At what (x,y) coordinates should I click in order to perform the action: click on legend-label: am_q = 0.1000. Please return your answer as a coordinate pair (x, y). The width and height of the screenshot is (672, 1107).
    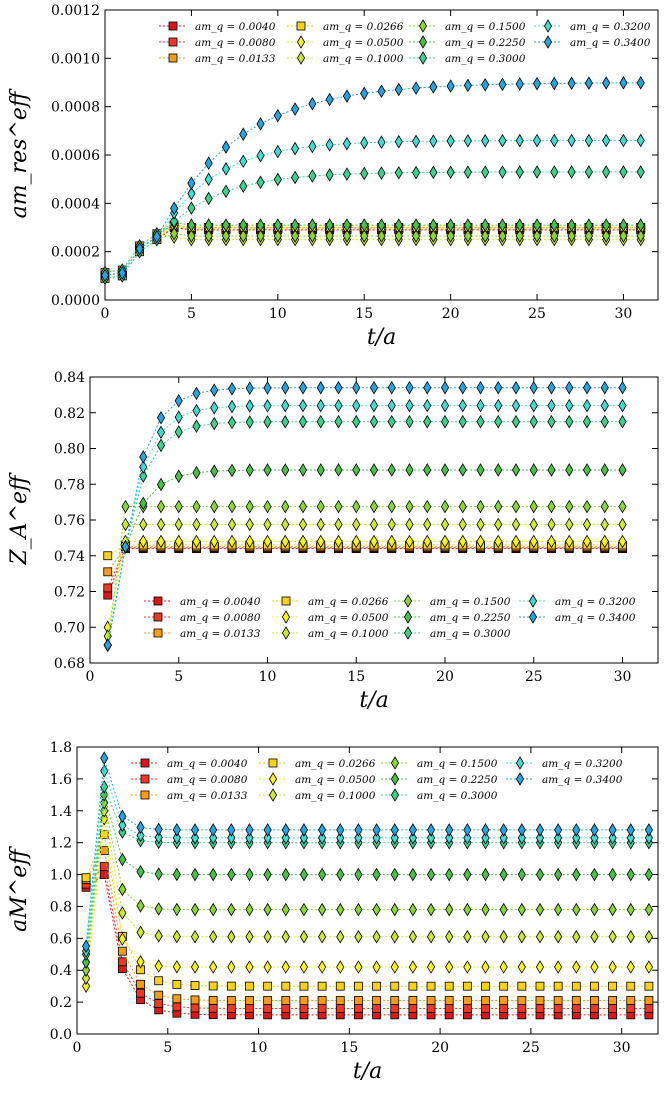
    Looking at the image, I should click on (335, 796).